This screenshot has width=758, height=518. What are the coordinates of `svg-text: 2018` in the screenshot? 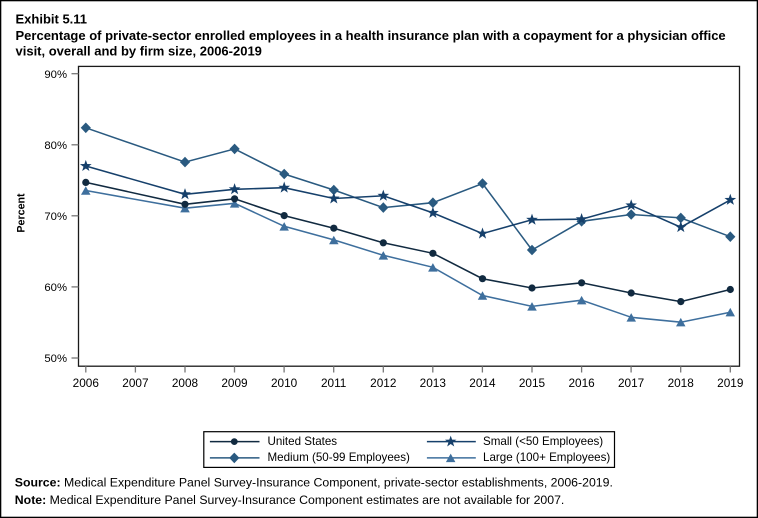 It's located at (681, 383).